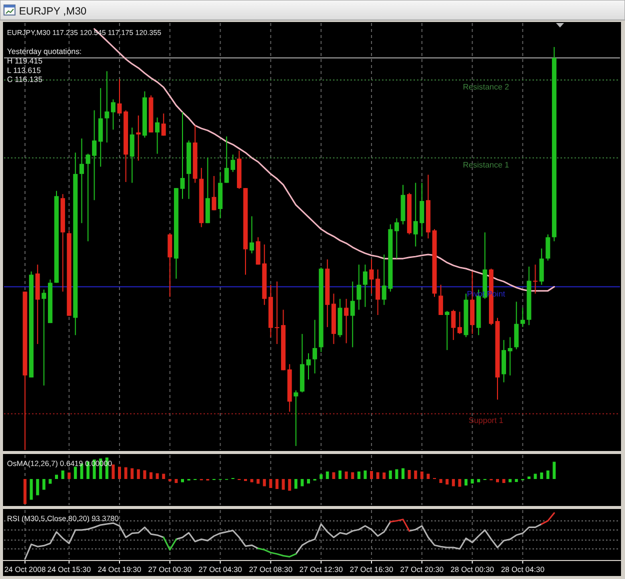 Image resolution: width=625 pixels, height=579 pixels. I want to click on chart-title: EURJPY ,M30, so click(53, 12).